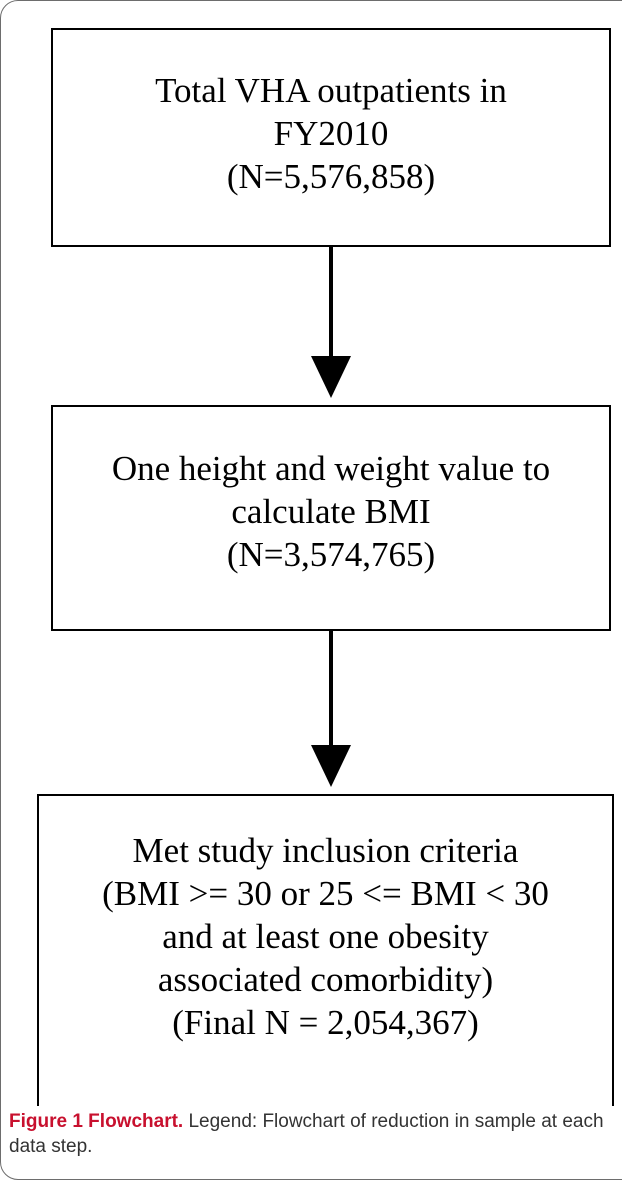 The image size is (622, 1180). Describe the element at coordinates (325, 979) in the screenshot. I see `box-text-line: associated comorbidity)` at that location.